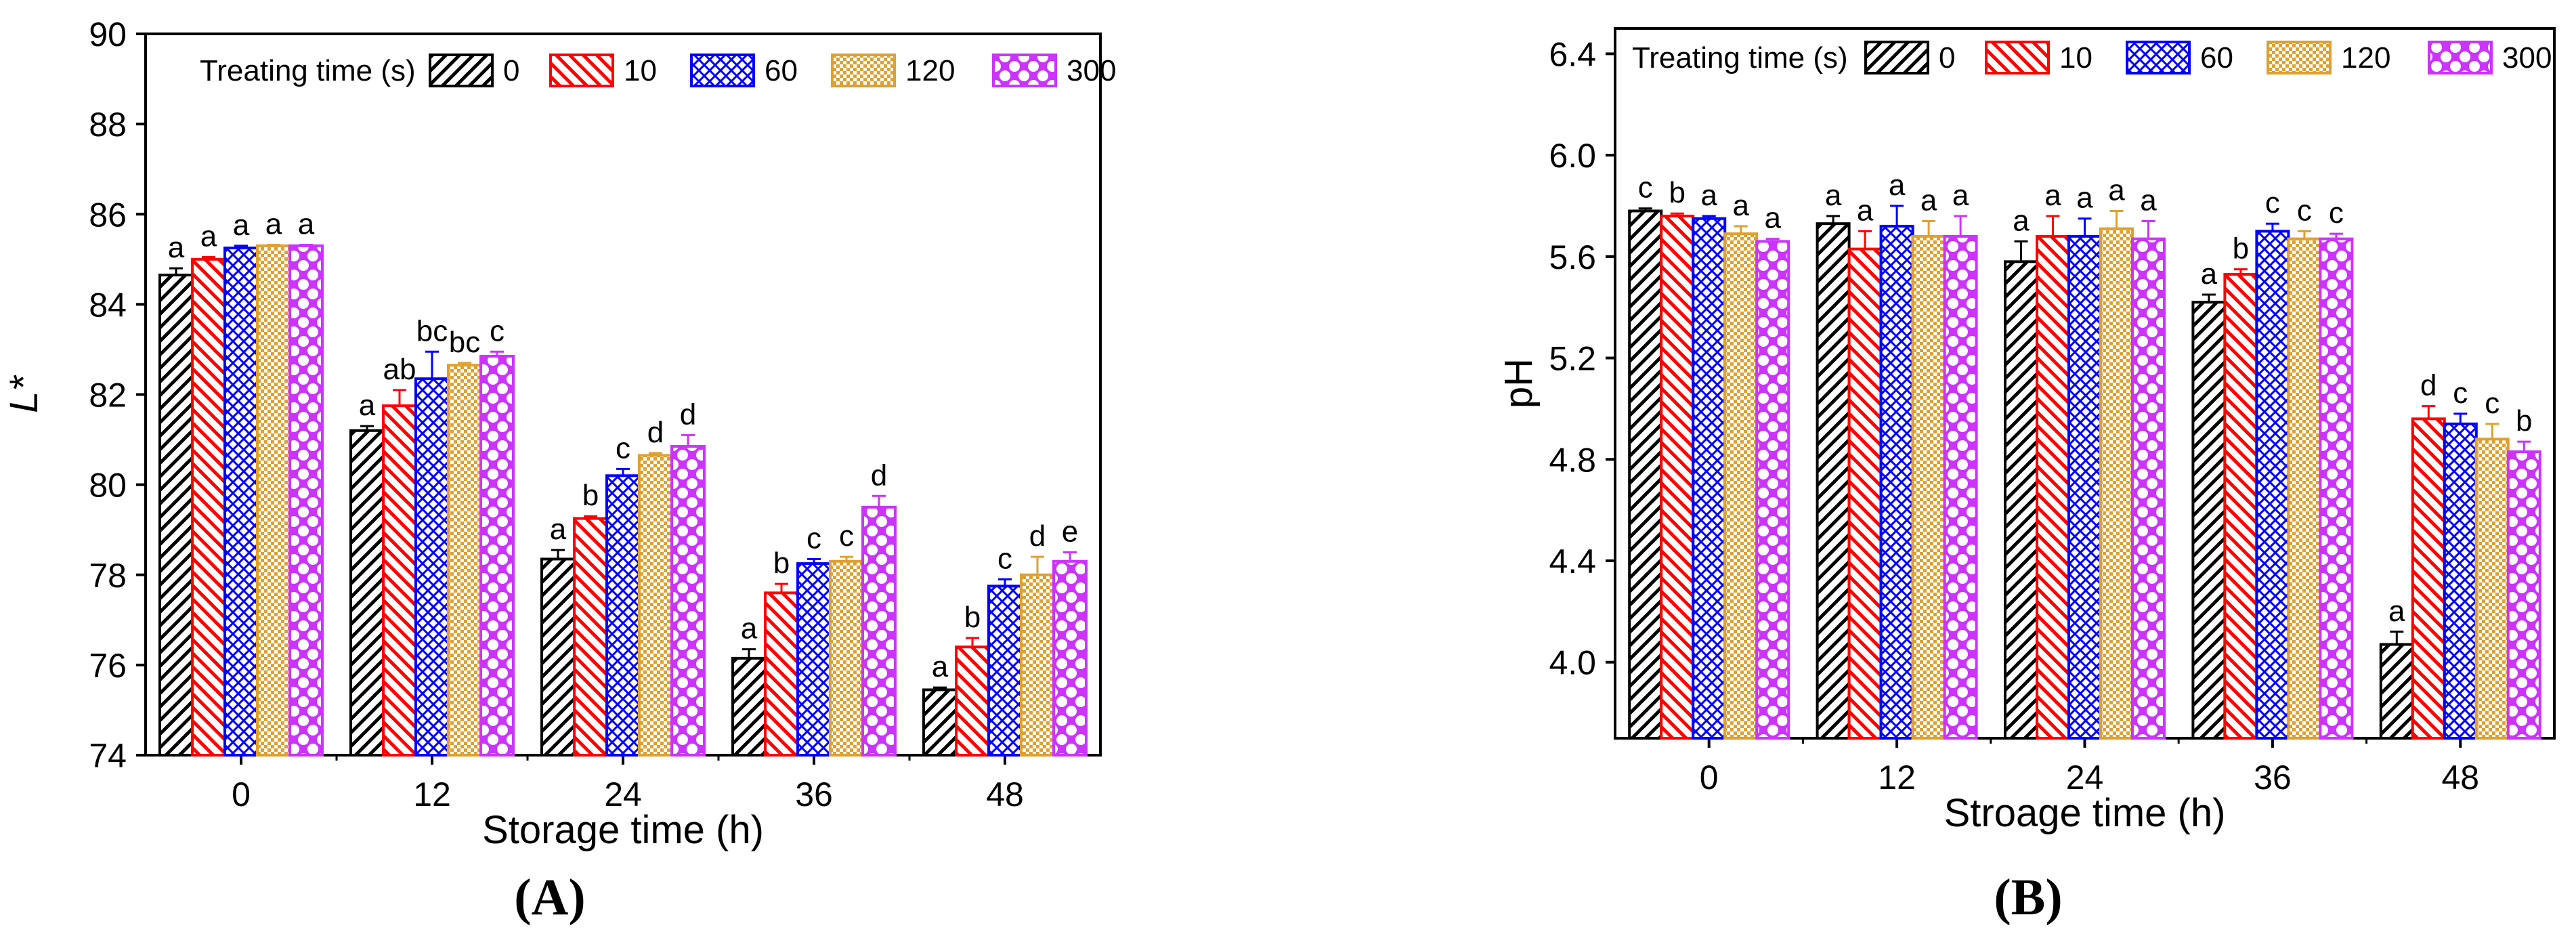 The height and width of the screenshot is (936, 2576). What do you see at coordinates (1865, 494) in the screenshot?
I see `bar-10s-12h` at bounding box center [1865, 494].